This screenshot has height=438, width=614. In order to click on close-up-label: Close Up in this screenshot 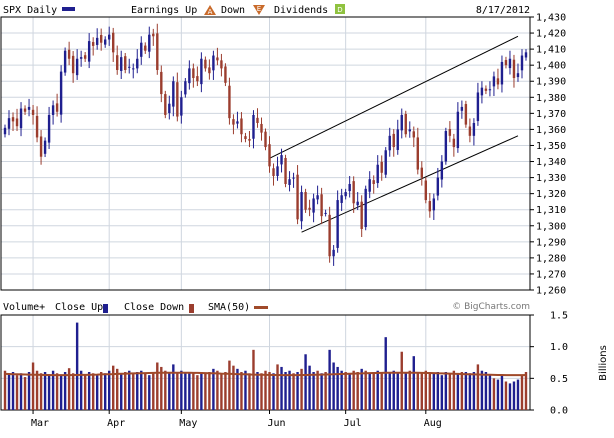, I will do `click(79, 307)`.